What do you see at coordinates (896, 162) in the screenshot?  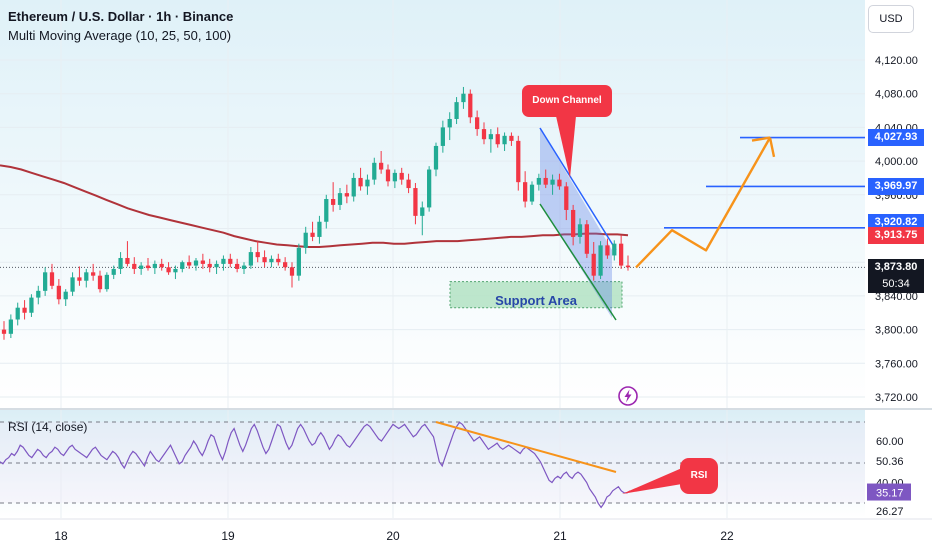 I see `y-tick-label: 4,000.00` at bounding box center [896, 162].